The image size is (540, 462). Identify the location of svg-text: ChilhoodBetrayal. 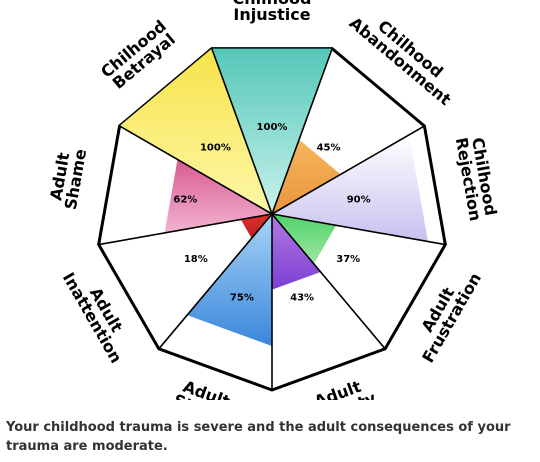
(138, 55).